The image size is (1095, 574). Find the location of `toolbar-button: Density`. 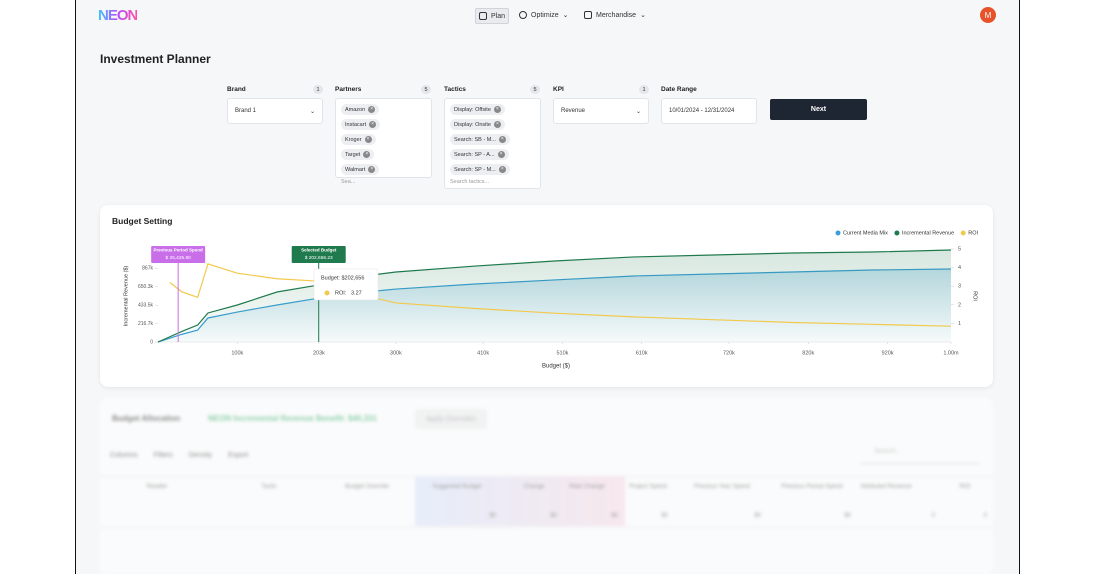

toolbar-button: Density is located at coordinates (200, 455).